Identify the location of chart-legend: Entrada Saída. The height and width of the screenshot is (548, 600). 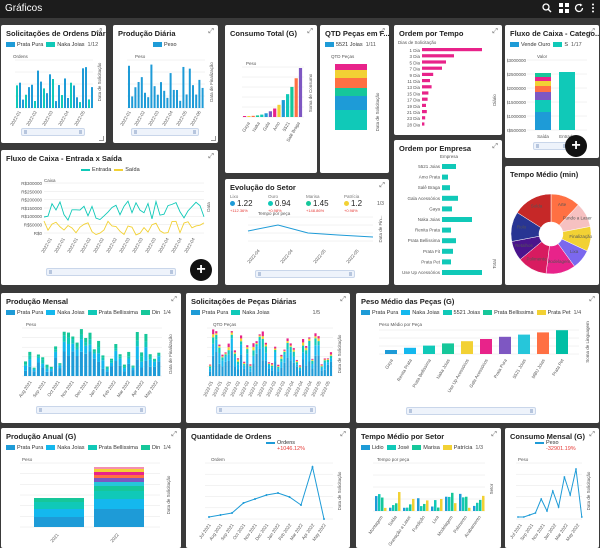
(110, 170).